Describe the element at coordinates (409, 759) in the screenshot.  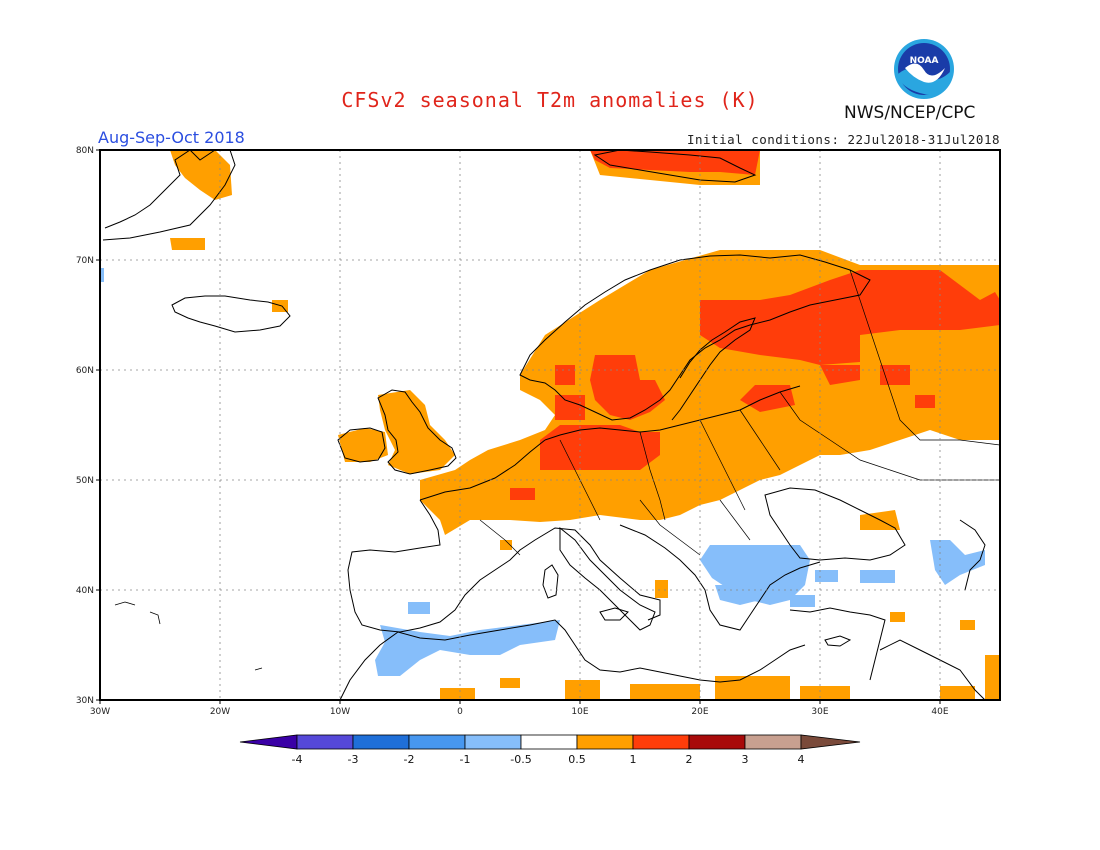
I see `colorbar-label: -2` at that location.